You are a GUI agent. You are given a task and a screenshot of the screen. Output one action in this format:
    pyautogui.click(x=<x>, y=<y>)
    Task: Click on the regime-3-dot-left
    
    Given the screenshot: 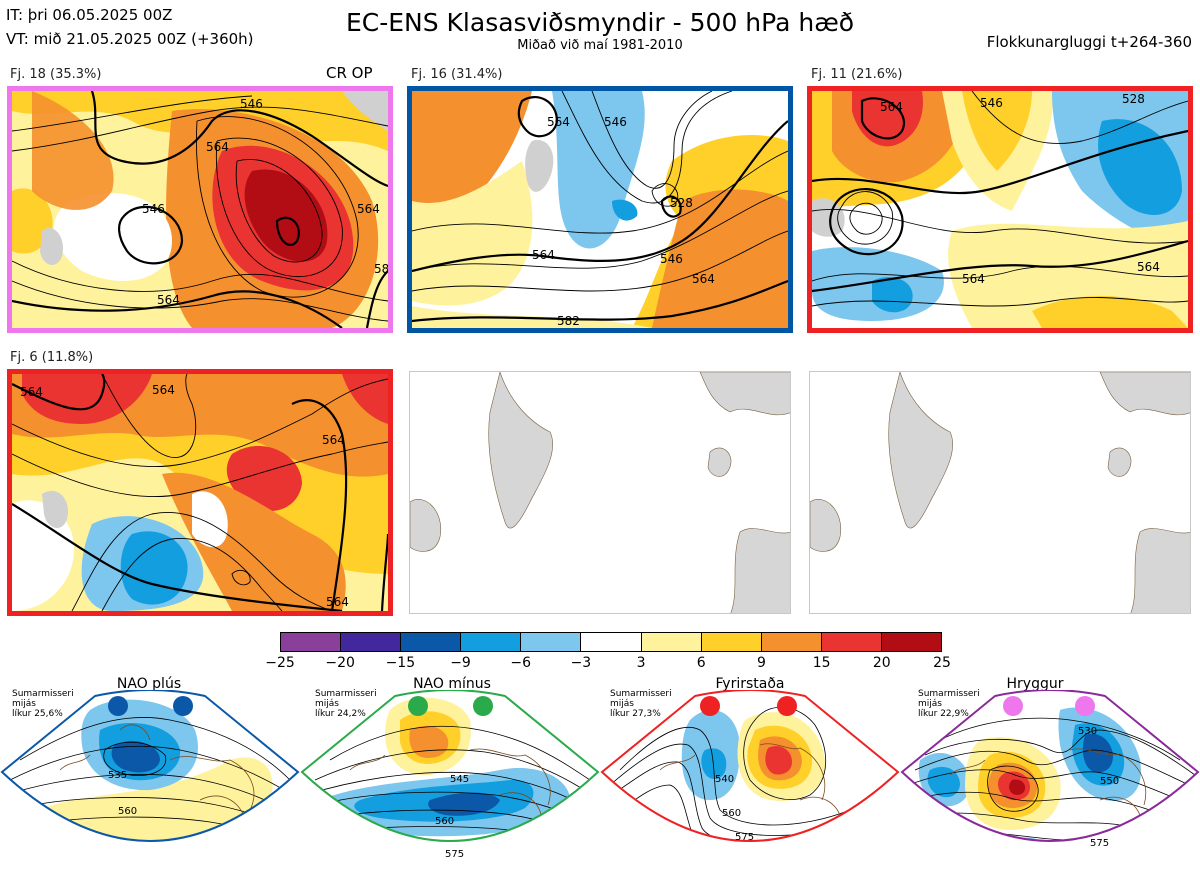 What is the action you would take?
    pyautogui.click(x=710, y=706)
    